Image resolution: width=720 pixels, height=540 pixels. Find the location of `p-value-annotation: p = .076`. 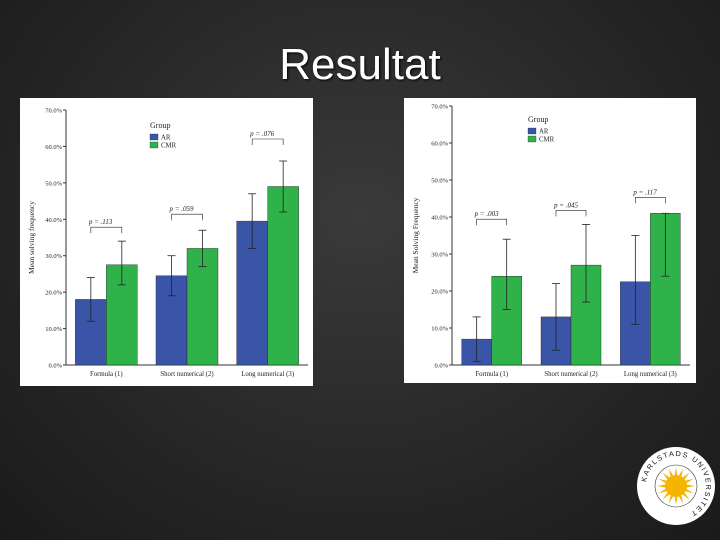

p-value-annotation: p = .076 is located at coordinates (261, 134).